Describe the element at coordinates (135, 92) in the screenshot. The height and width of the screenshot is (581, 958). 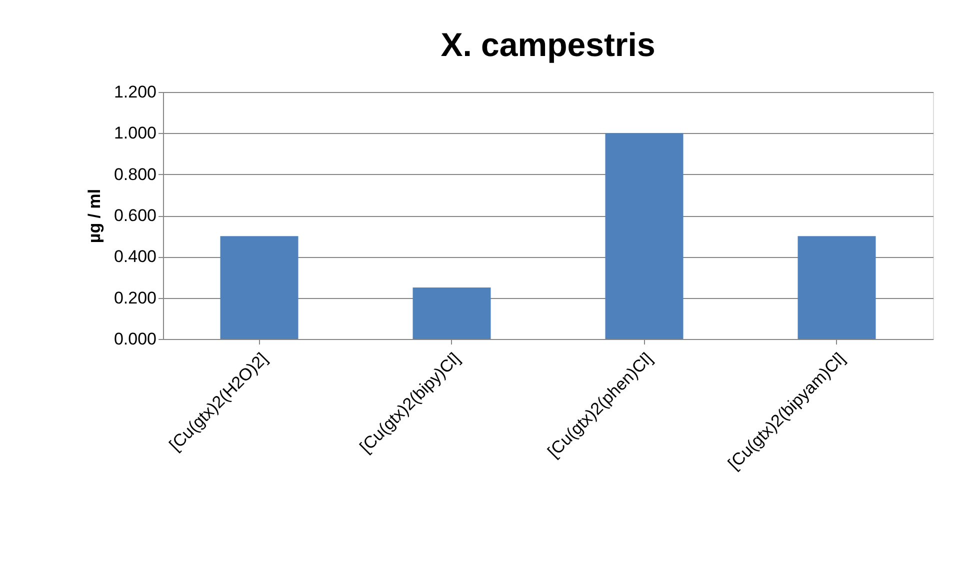
I see `y-tick-label: 1.200` at that location.